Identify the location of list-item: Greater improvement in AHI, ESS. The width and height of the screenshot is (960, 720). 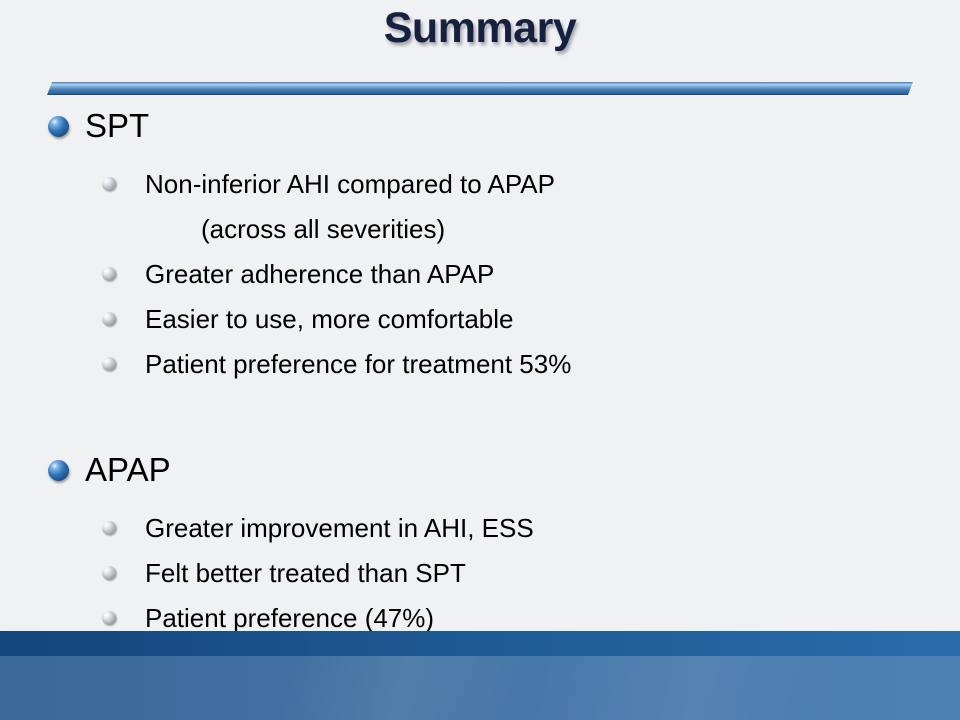
(523, 528).